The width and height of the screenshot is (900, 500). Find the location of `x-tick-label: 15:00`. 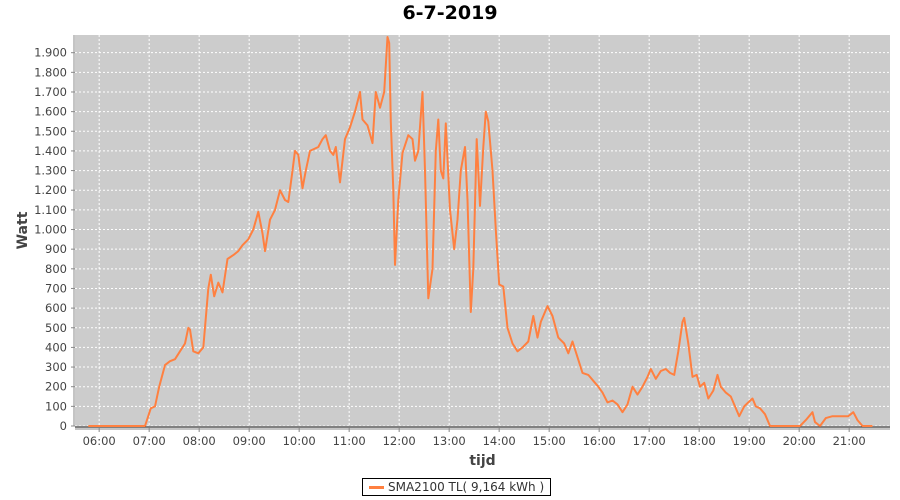

x-tick-label: 15:00 is located at coordinates (549, 441).